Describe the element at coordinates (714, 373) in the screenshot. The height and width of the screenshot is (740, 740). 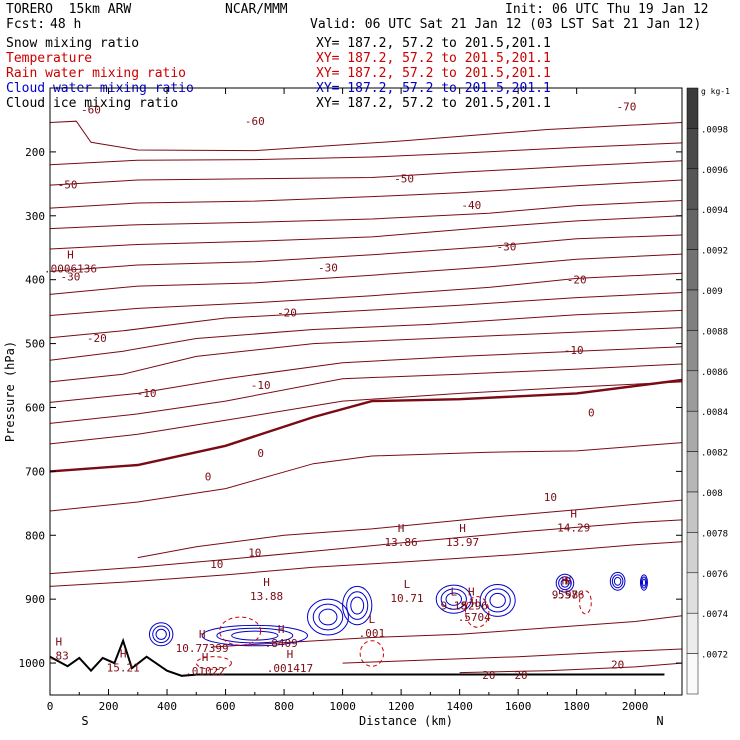
I see `colorbar-tick-label: .0086` at that location.